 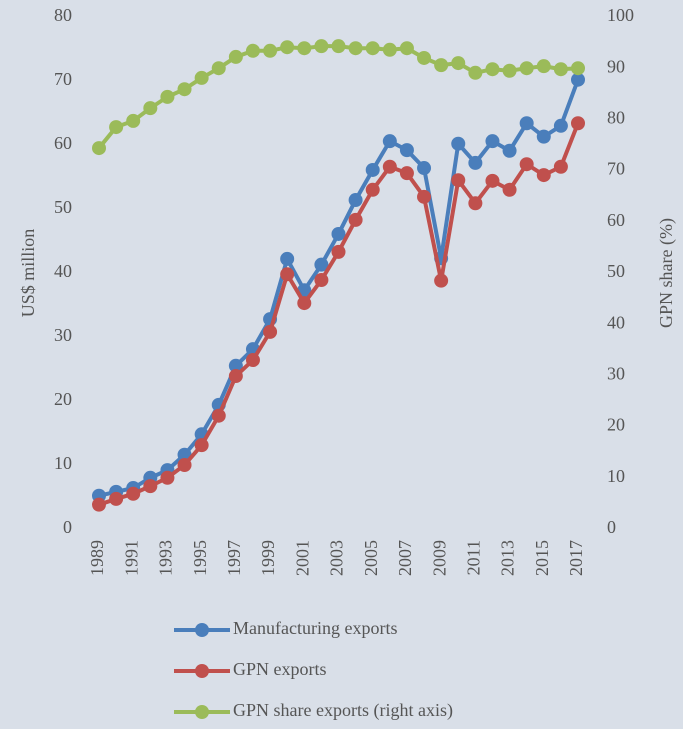 What do you see at coordinates (616, 169) in the screenshot?
I see `y2-tick-label: 70` at bounding box center [616, 169].